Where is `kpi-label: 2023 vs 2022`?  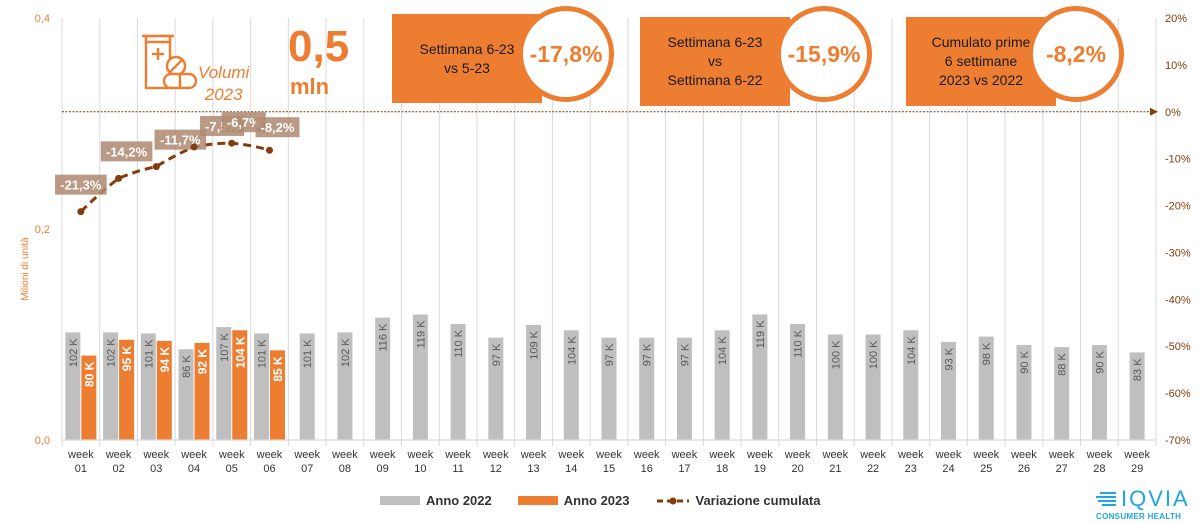
kpi-label: 2023 vs 2022 is located at coordinates (981, 79).